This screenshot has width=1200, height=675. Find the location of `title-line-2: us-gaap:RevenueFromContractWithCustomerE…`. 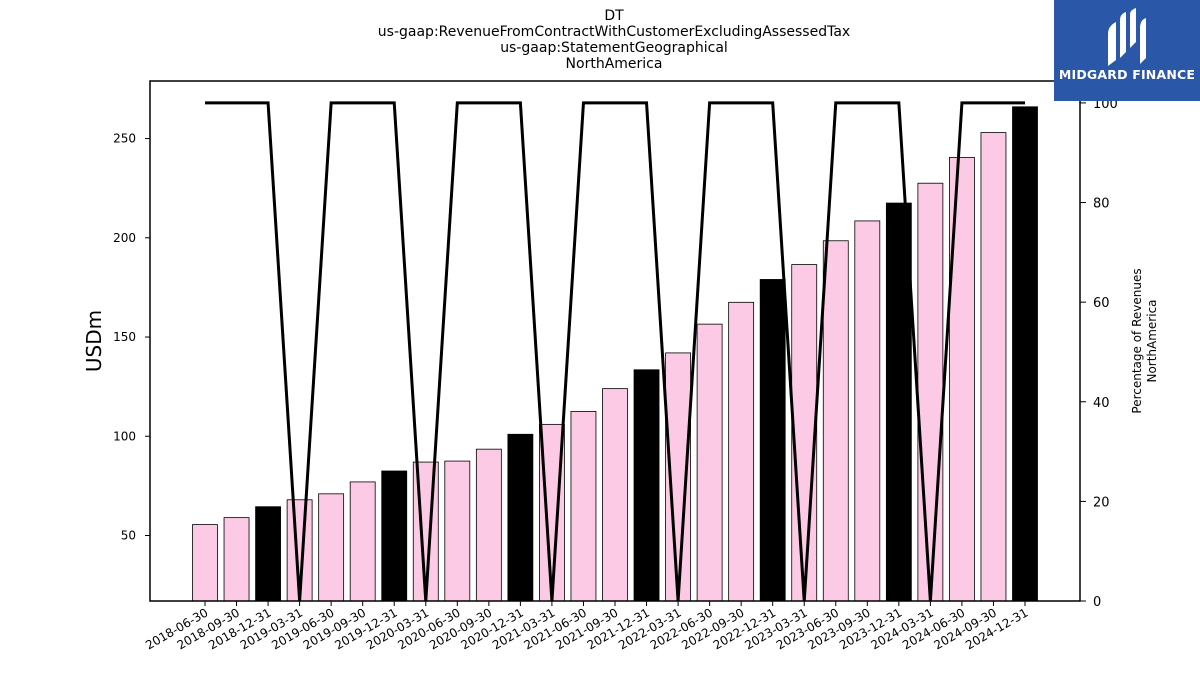

title-line-2: us-gaap:RevenueFromContractWithCustomerE… is located at coordinates (614, 32).